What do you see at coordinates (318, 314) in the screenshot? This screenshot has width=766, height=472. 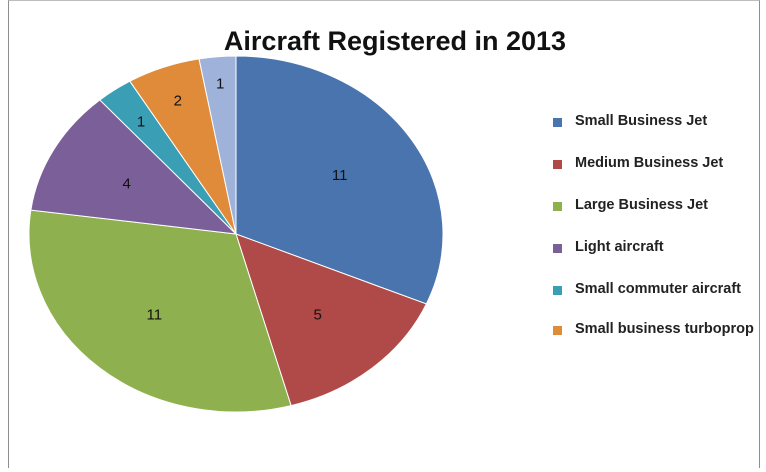 I see `data-label: 5` at bounding box center [318, 314].